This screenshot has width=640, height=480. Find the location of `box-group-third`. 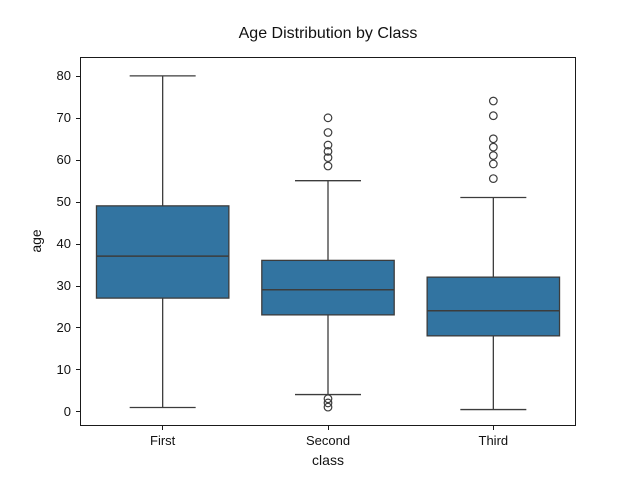

box-group-third is located at coordinates (493, 253).